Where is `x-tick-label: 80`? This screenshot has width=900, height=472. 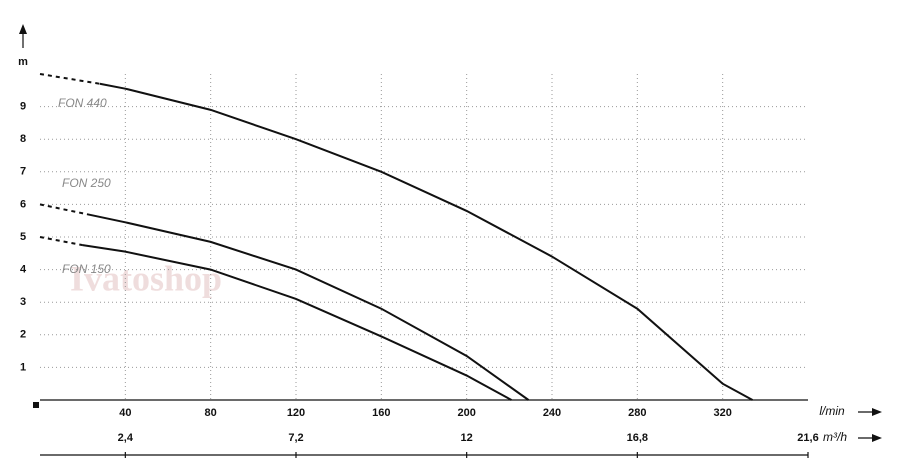 x-tick-label: 80 is located at coordinates (211, 413).